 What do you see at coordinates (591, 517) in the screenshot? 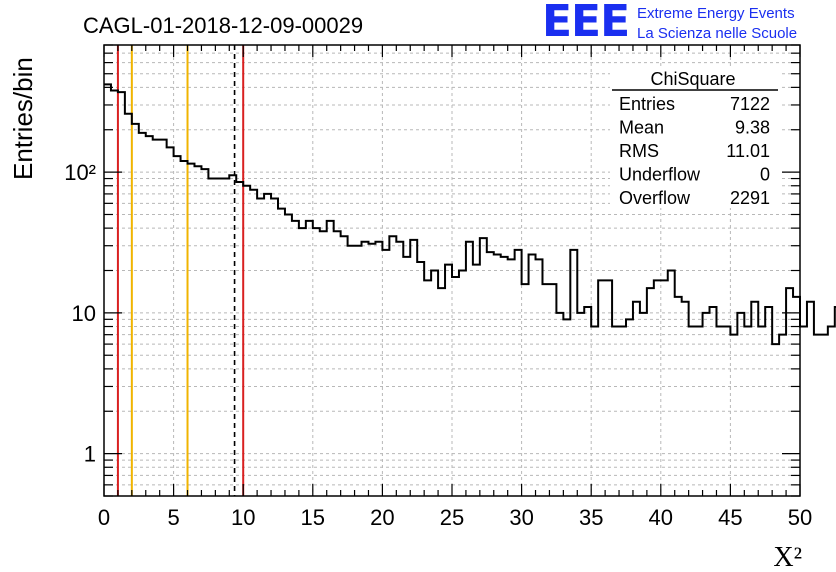
I see `x-tick-label: 35` at bounding box center [591, 517].